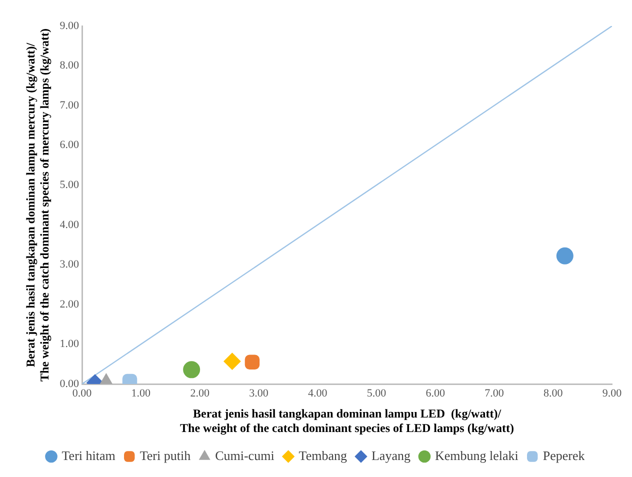 This screenshot has width=632, height=477. Describe the element at coordinates (323, 455) in the screenshot. I see `legend-label: Tembang` at that location.